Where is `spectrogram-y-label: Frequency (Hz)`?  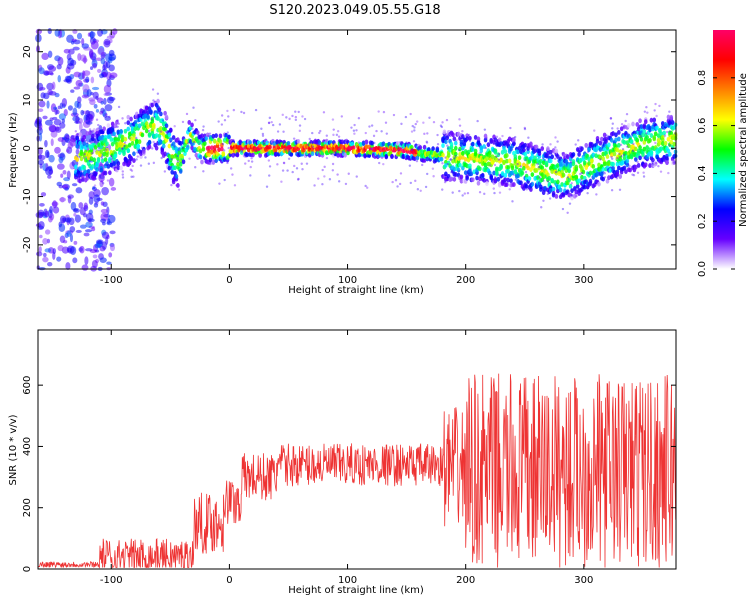
spectrogram-y-label: Frequency (Hz) is located at coordinates (13, 150).